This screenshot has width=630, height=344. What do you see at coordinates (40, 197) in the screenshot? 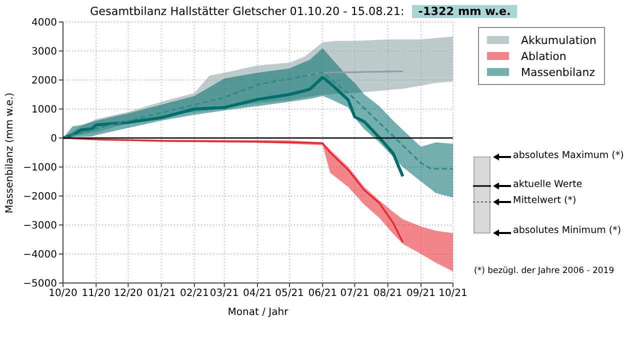
I see `y-tick-label: −2000` at bounding box center [40, 197].